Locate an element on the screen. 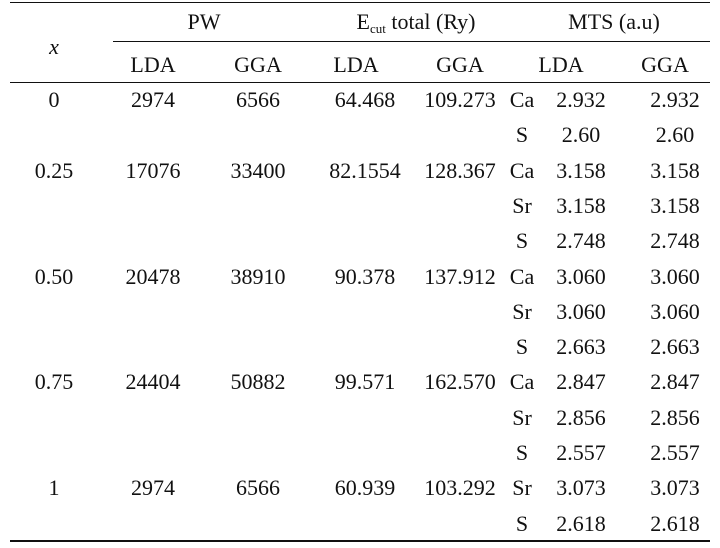  ecut-gga-value: 109.273 is located at coordinates (460, 99).